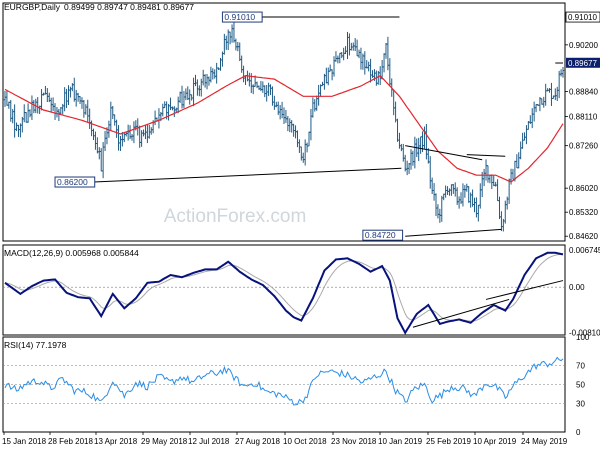  I want to click on level-91010-badge, so click(582, 17).